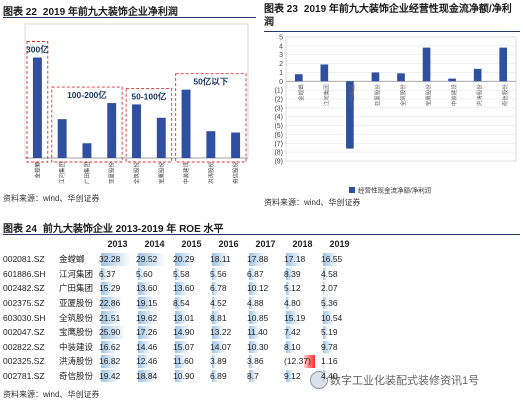 This screenshot has height=407, width=523. What do you see at coordinates (454, 95) in the screenshot?
I see `fig23-x-tick-6: 中装建设` at bounding box center [454, 95].